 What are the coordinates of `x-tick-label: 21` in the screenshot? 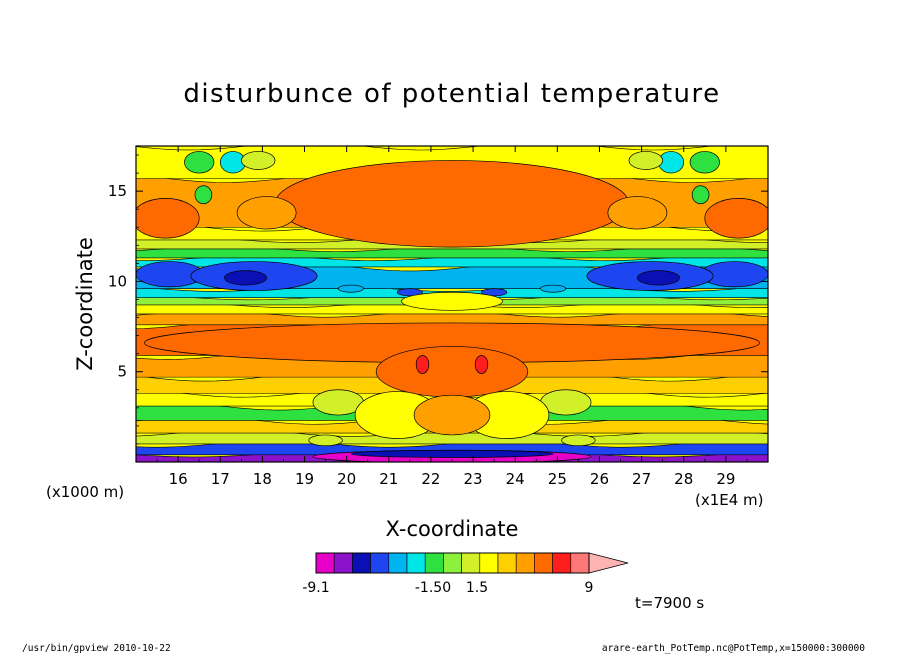 It's located at (388, 479).